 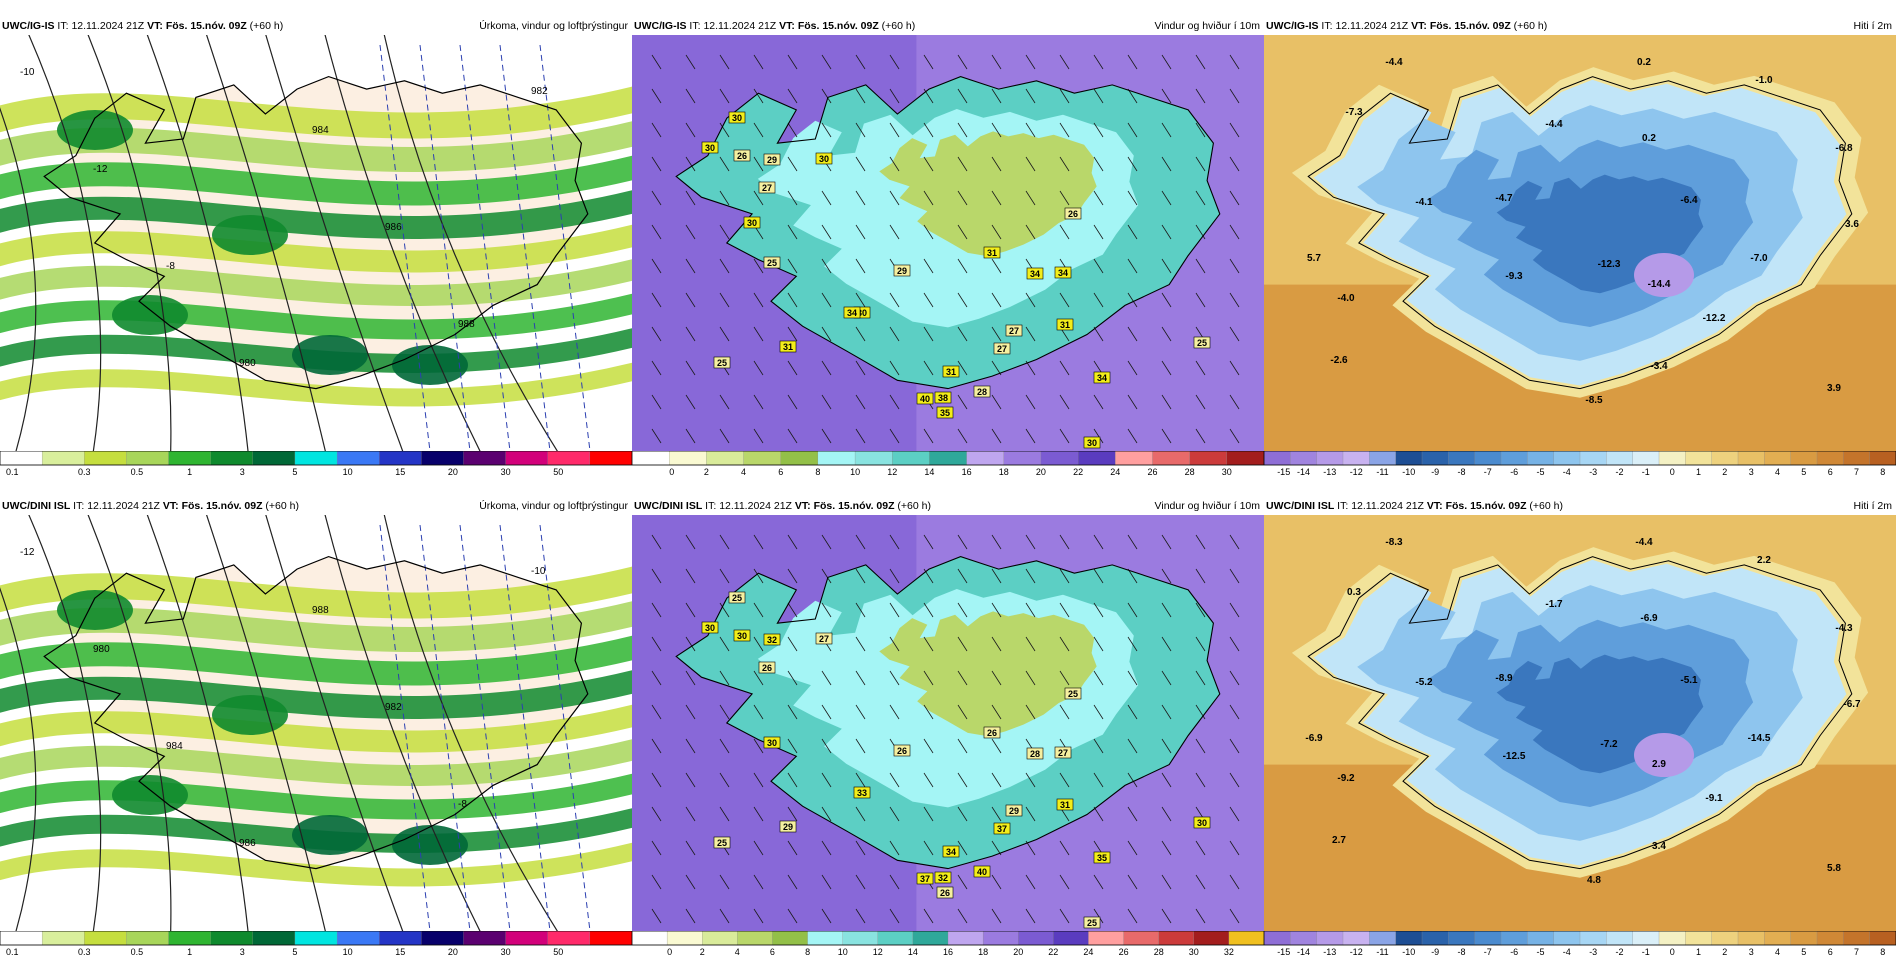 What do you see at coordinates (462, 804) in the screenshot?
I see `isobar-label: -8` at bounding box center [462, 804].